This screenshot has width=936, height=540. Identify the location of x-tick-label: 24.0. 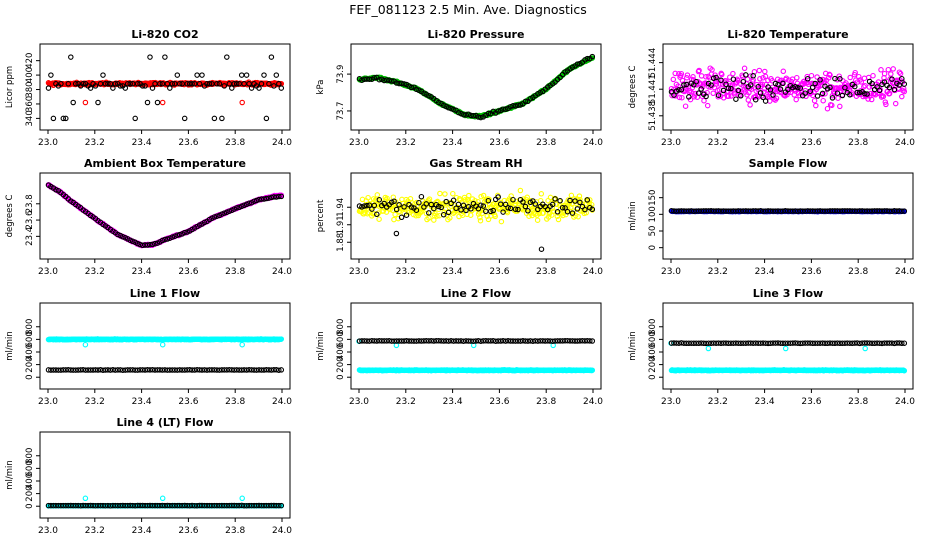
(593, 143).